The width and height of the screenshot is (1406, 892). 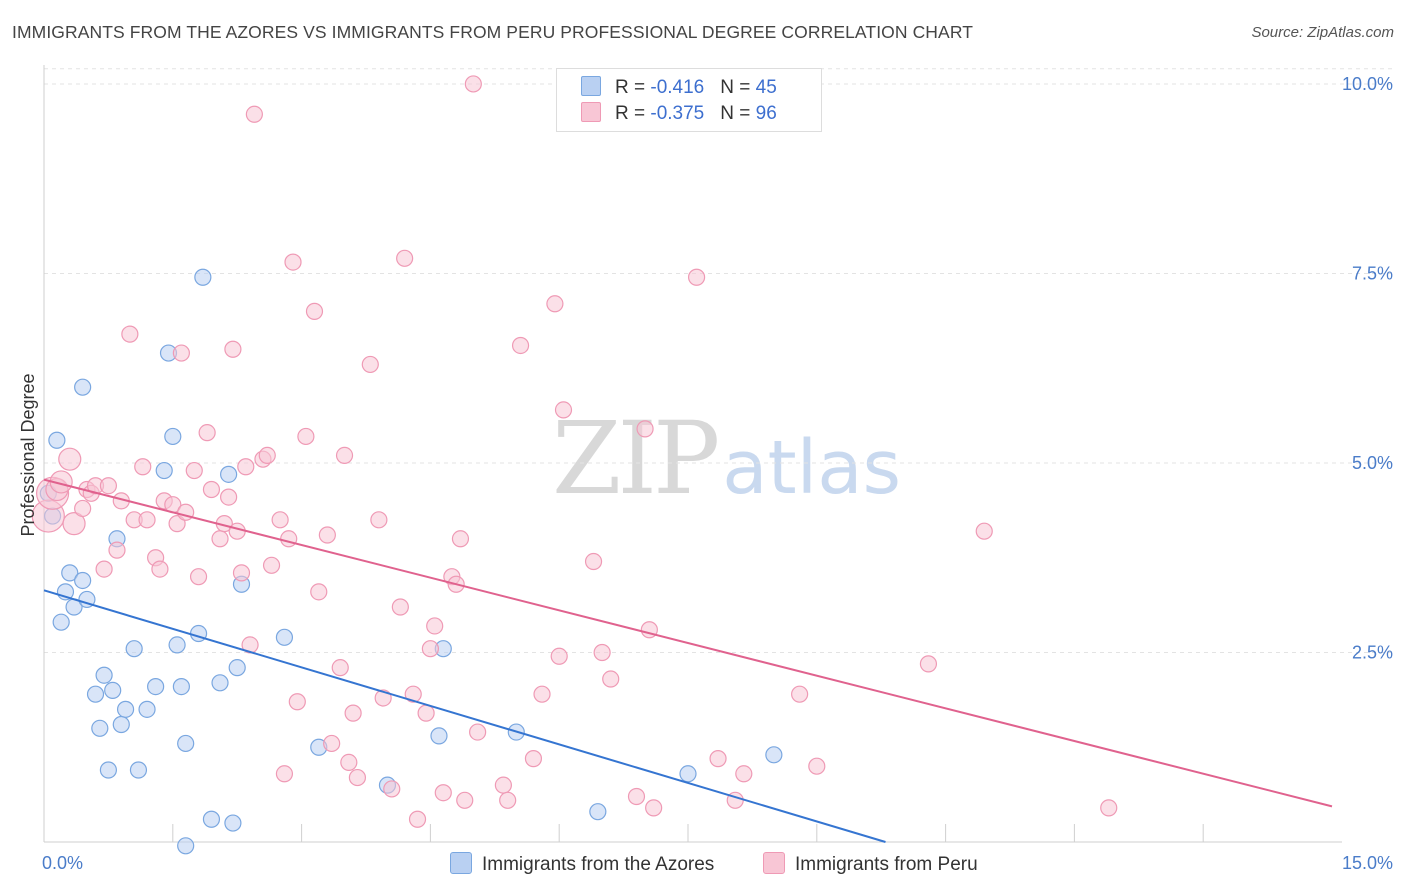 I want to click on y-tick-label-0: 2.5%, so click(x=1372, y=652).